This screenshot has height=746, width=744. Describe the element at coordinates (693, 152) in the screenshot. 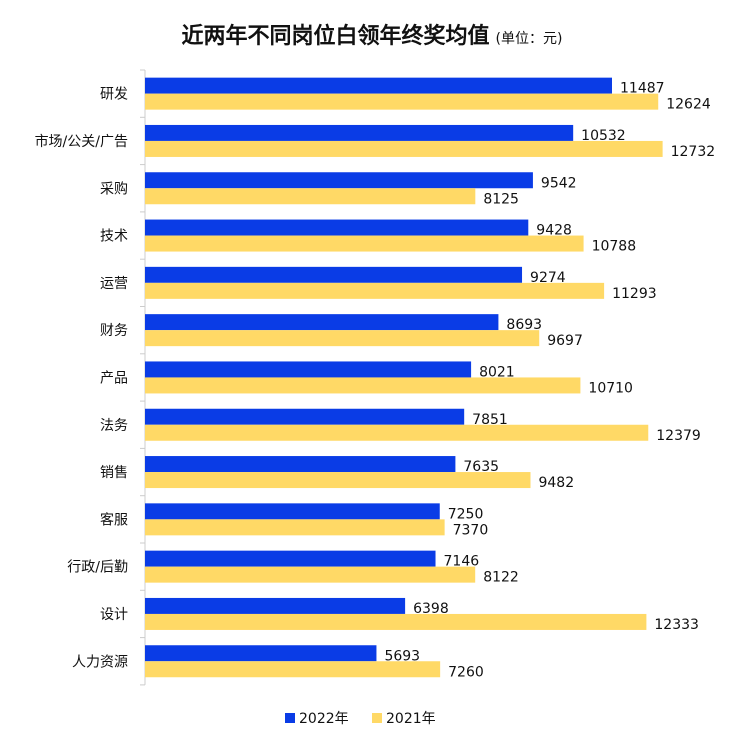

I see `data-label: 12732` at that location.